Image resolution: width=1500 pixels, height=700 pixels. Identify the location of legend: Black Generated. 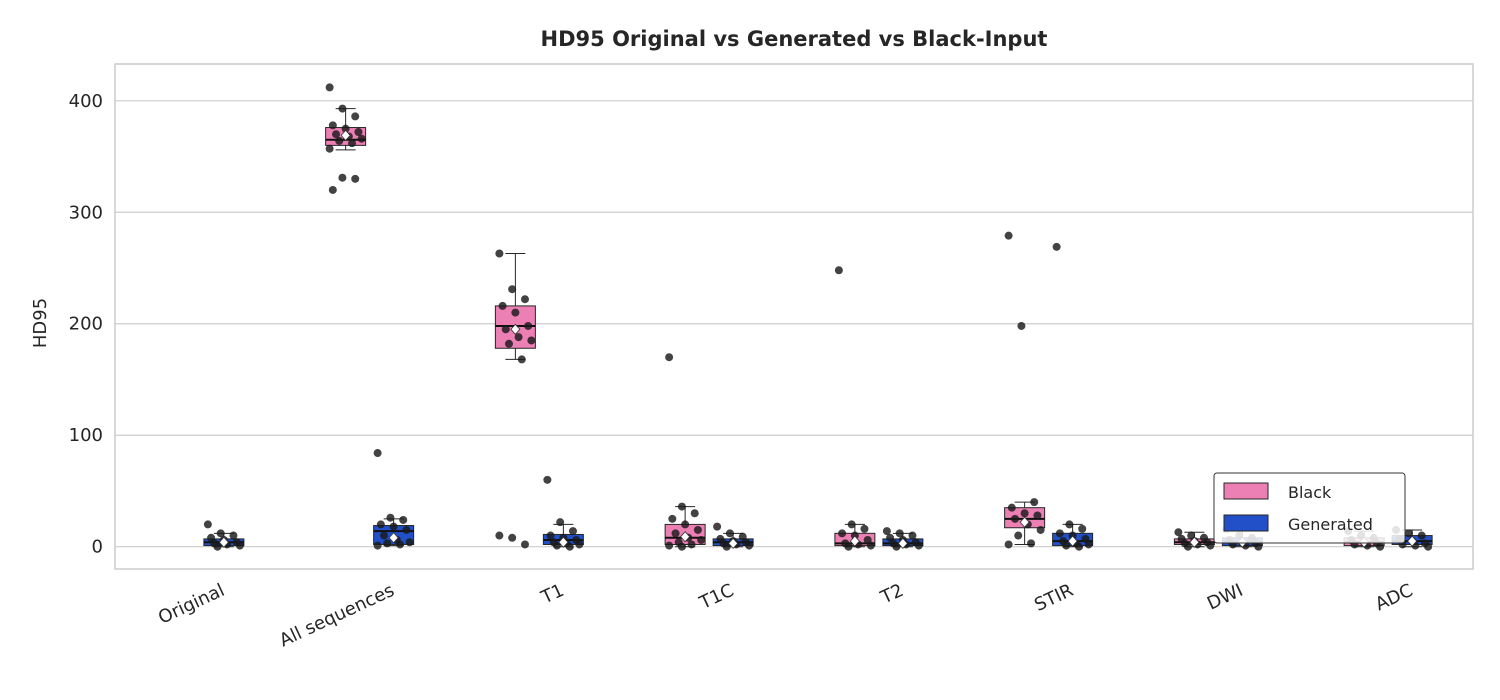
(1309, 508).